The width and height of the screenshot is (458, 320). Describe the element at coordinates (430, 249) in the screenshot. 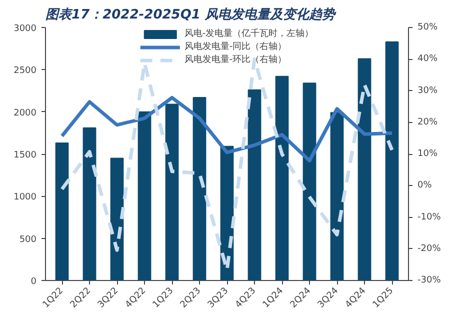

I see `y2-tick-label: -20%` at that location.